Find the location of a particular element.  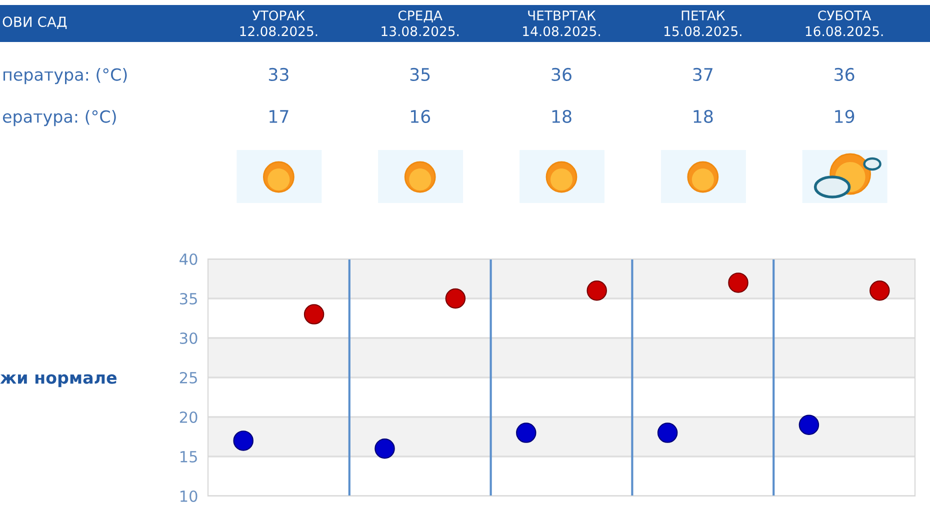

text: ература: (°C) is located at coordinates (59, 118).